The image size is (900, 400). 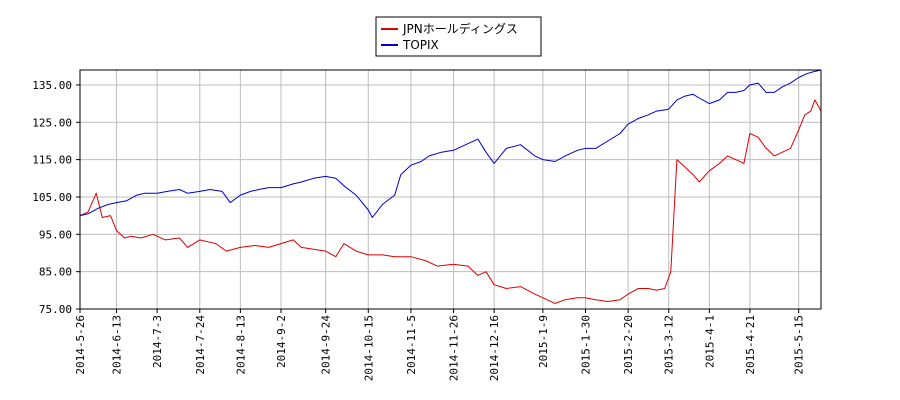 What do you see at coordinates (52, 160) in the screenshot?
I see `y-tick-label: 115.00` at bounding box center [52, 160].